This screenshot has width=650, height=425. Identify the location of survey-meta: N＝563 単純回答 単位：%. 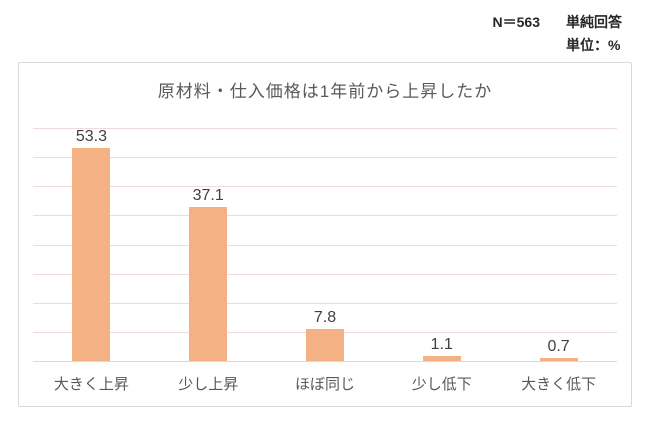
(557, 33).